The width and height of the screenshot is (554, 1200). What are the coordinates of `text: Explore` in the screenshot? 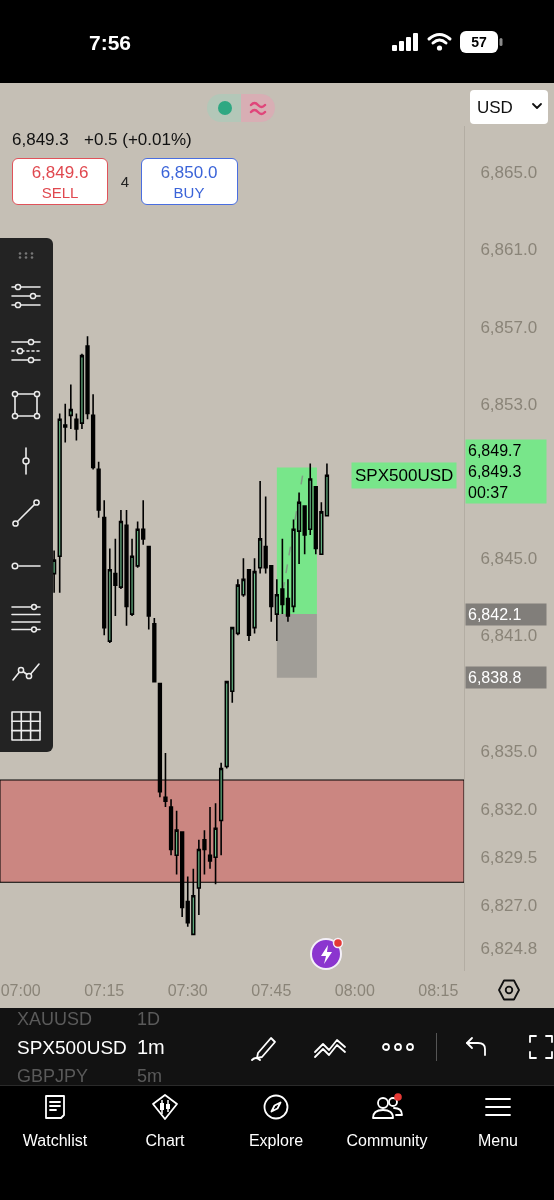 It's located at (276, 1140).